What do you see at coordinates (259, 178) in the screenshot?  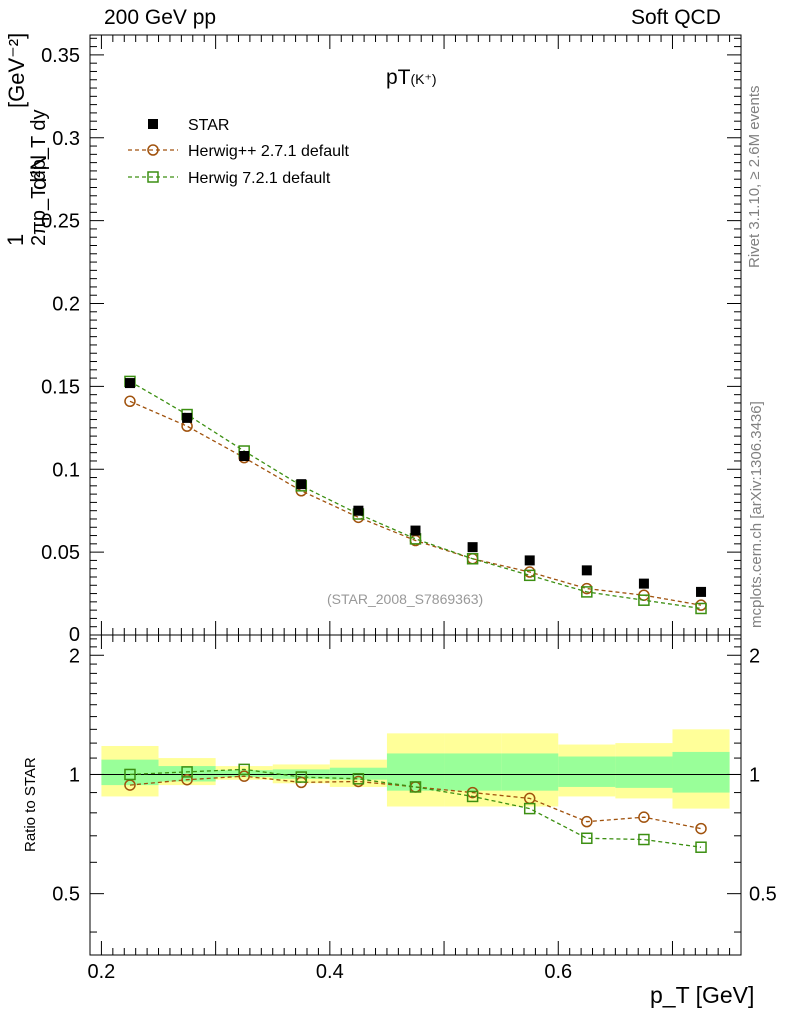 I see `legend-label: Herwig 7.2.1 default` at bounding box center [259, 178].